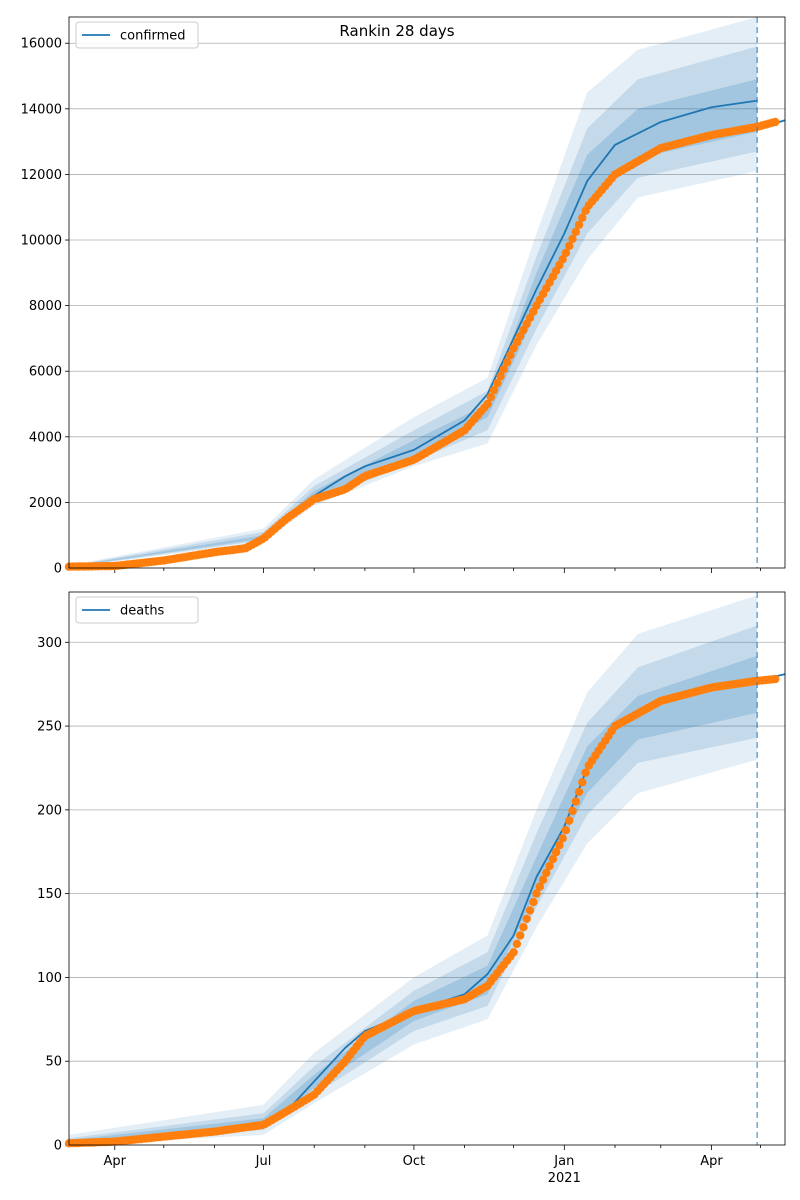  Describe the element at coordinates (45, 437) in the screenshot. I see `confirmed-ytick-label-2: 4000` at that location.